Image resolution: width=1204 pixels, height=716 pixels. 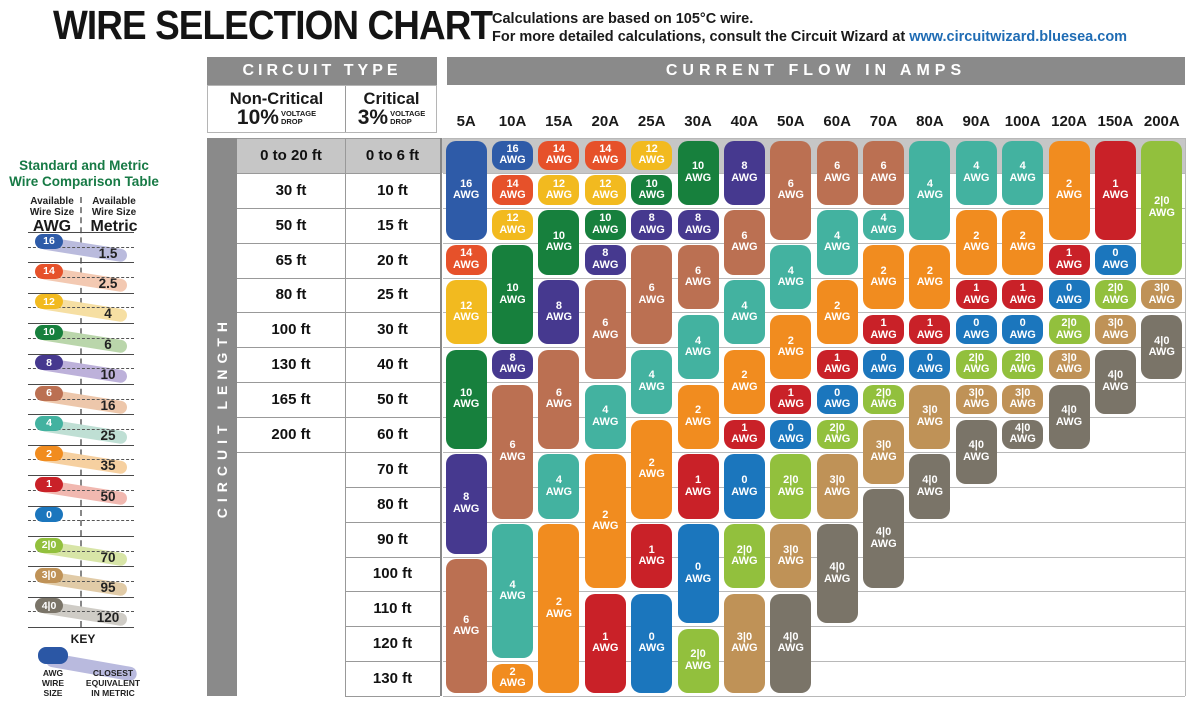 I want to click on subtitle-line1: Calculations are based on 105°C wire., so click(x=623, y=19).